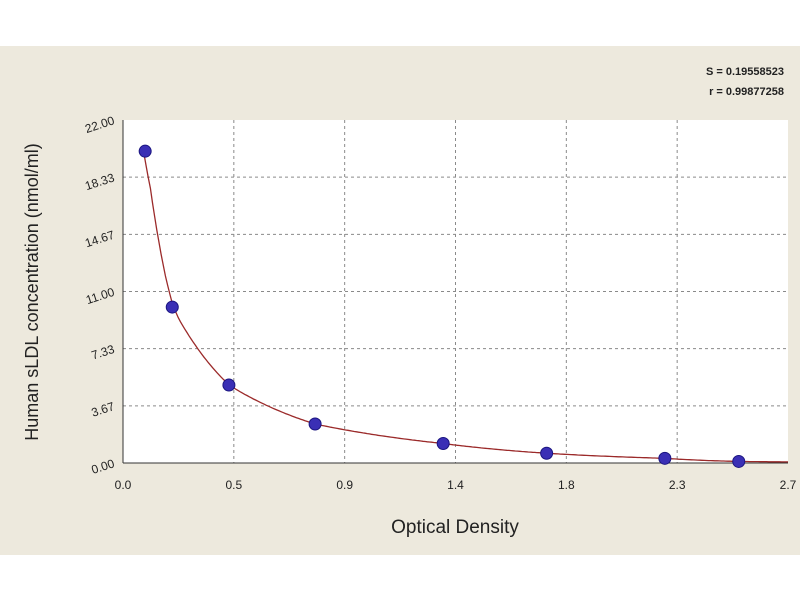 The height and width of the screenshot is (600, 800). Describe the element at coordinates (746, 92) in the screenshot. I see `fit-r-value: r = 0.99877258` at that location.